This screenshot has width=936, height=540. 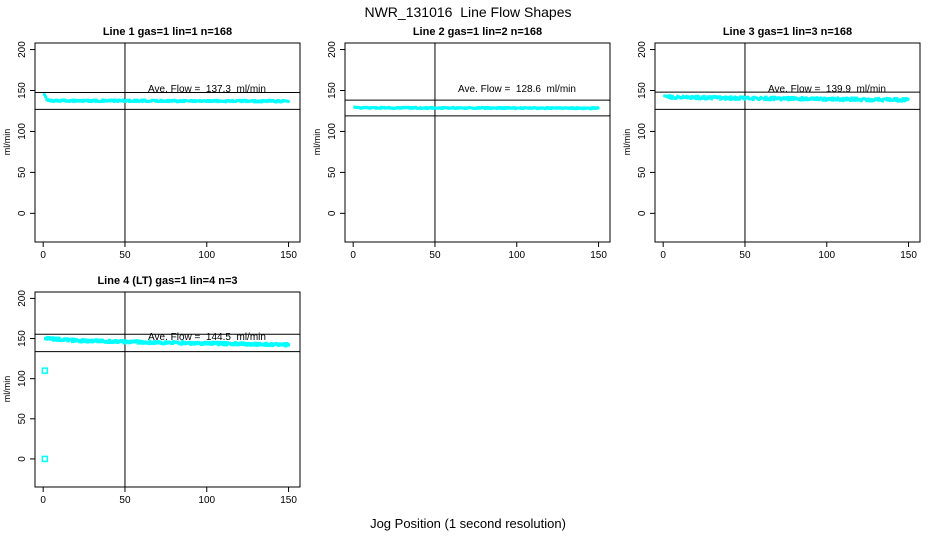 What do you see at coordinates (477, 32) in the screenshot?
I see `panel-title-line-2: Line 2 gas=1 lin=2 n=168` at bounding box center [477, 32].